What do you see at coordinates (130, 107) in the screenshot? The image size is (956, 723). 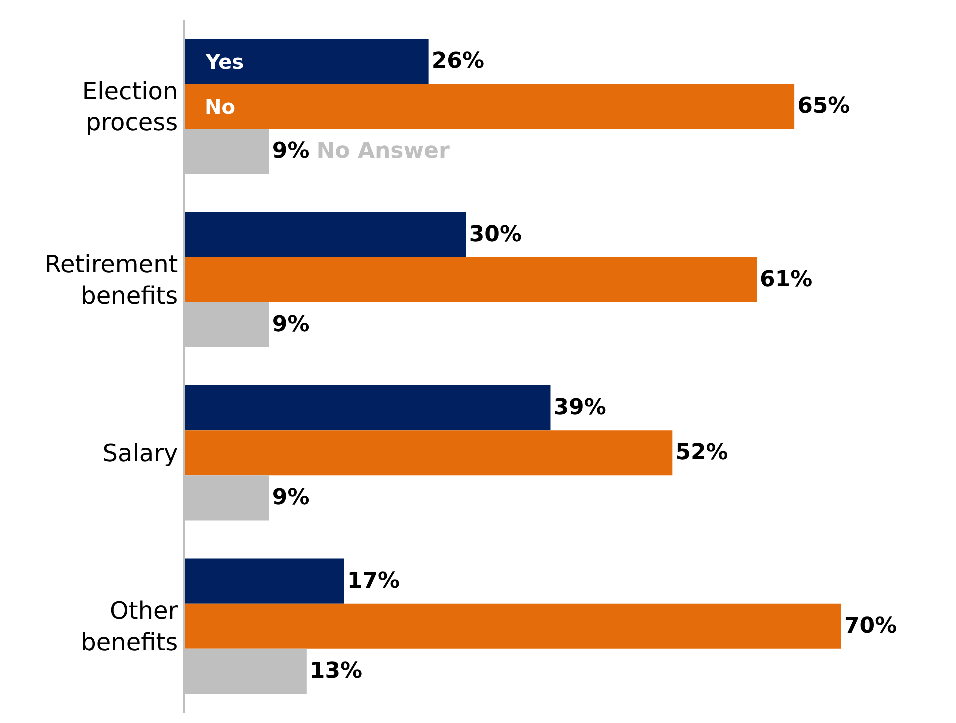 I see `y-tick-label: Election process` at bounding box center [130, 107].